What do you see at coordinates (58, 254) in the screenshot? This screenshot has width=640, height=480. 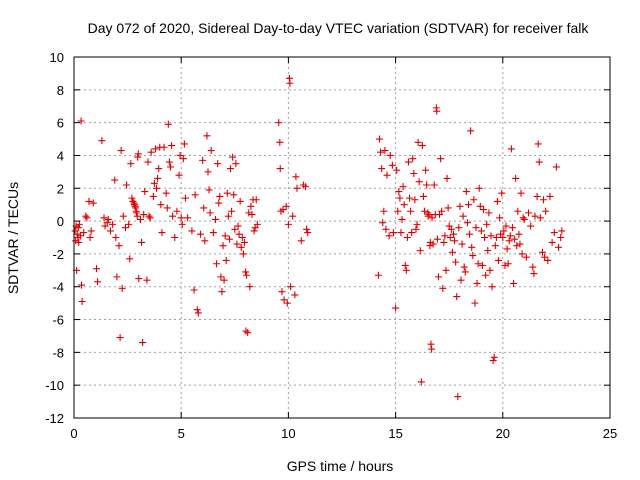 I see `y-tick-label: -2` at bounding box center [58, 254].